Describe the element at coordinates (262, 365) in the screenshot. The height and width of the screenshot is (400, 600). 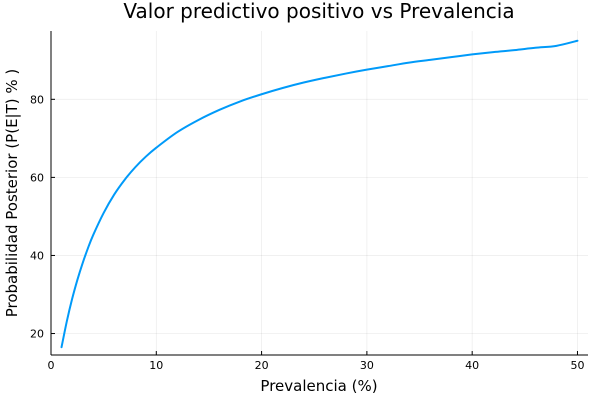
I see `x-tick-label: 20` at that location.